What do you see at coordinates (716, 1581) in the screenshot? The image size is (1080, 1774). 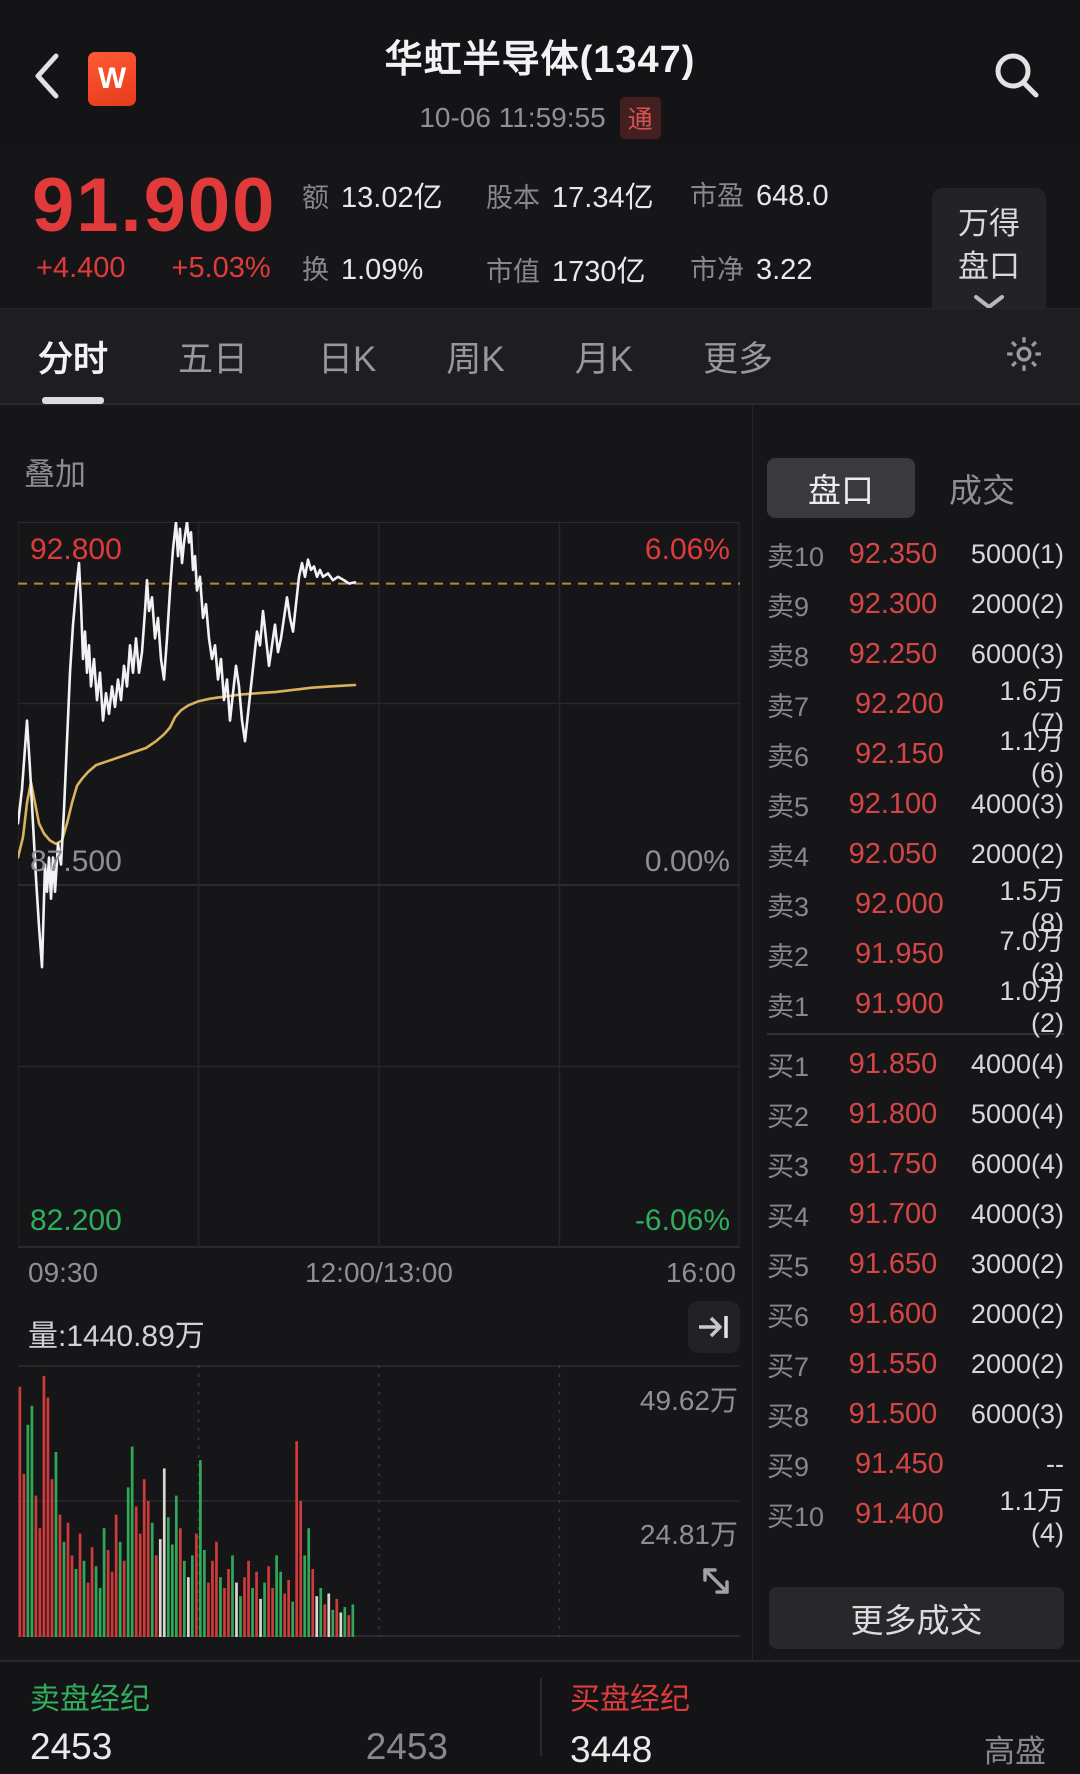 I see `expand-chart-icon` at bounding box center [716, 1581].